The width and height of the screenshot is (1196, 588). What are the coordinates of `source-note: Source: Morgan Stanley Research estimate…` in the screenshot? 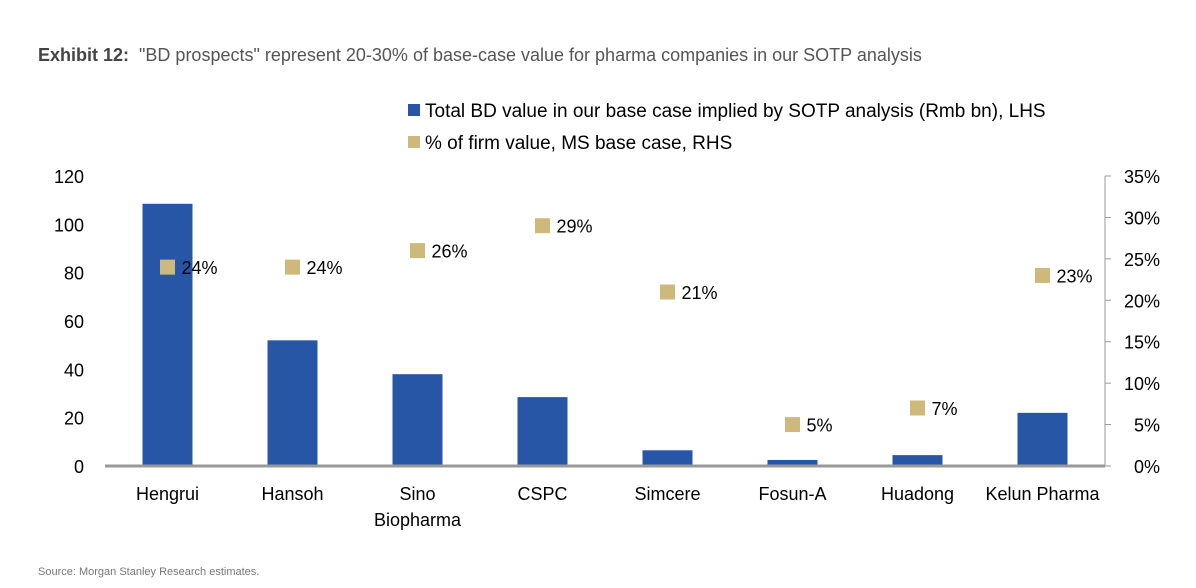 It's located at (149, 572).